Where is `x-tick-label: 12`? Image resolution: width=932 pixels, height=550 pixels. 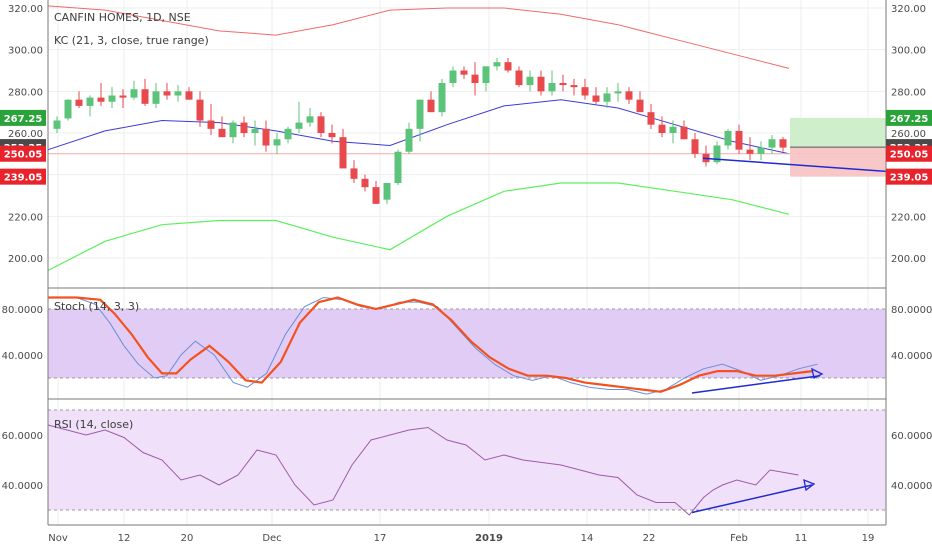 x-tick-label: 12 is located at coordinates (124, 538).